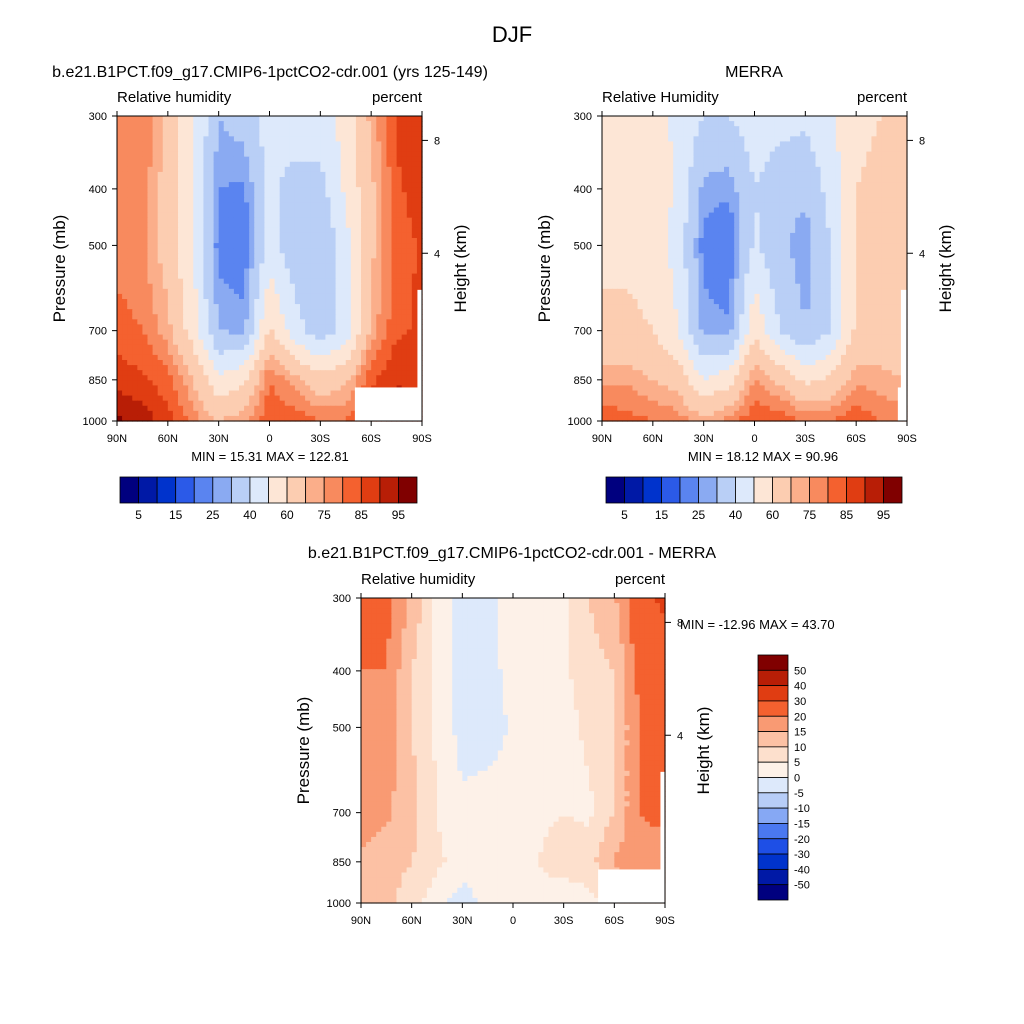  I want to click on colorbar-label: 85, so click(362, 515).